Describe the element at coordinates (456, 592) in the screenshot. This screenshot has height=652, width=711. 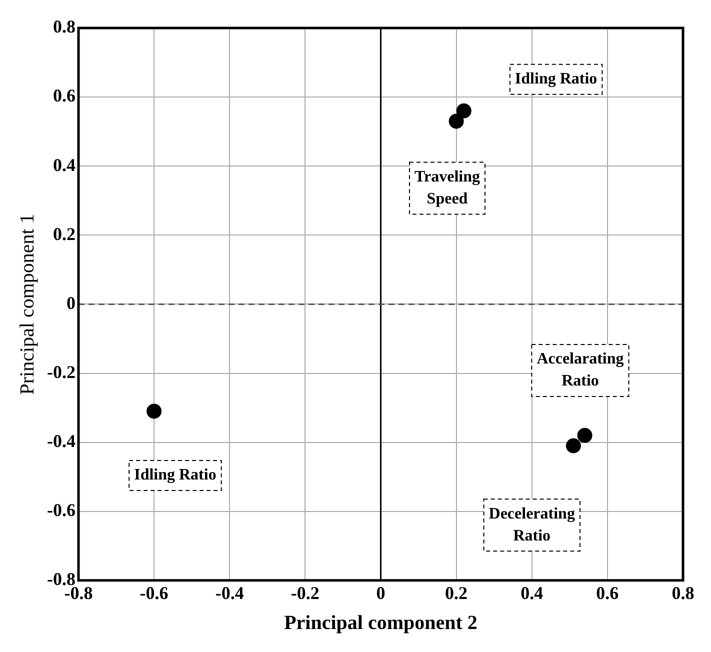
I see `x-tick-label: 0.2` at that location.